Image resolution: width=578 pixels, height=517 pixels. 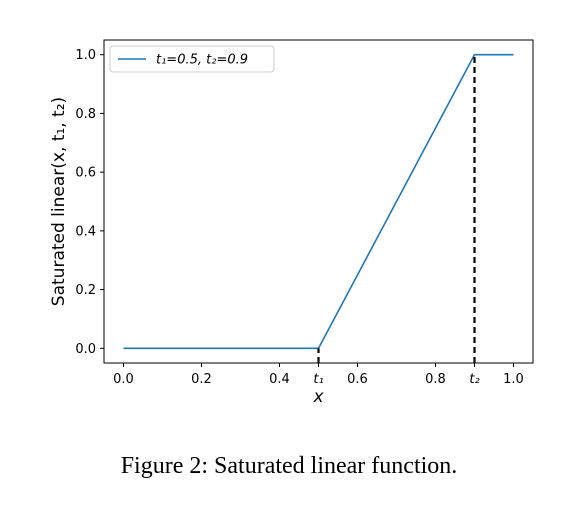 What do you see at coordinates (201, 379) in the screenshot?
I see `x-tick-label-1: 0.2` at bounding box center [201, 379].